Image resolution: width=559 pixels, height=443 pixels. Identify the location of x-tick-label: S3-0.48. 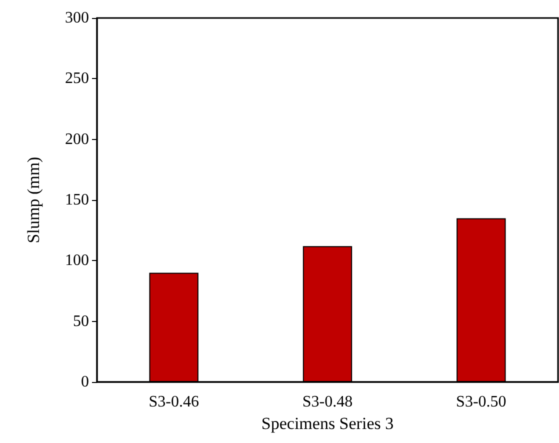
(327, 402).